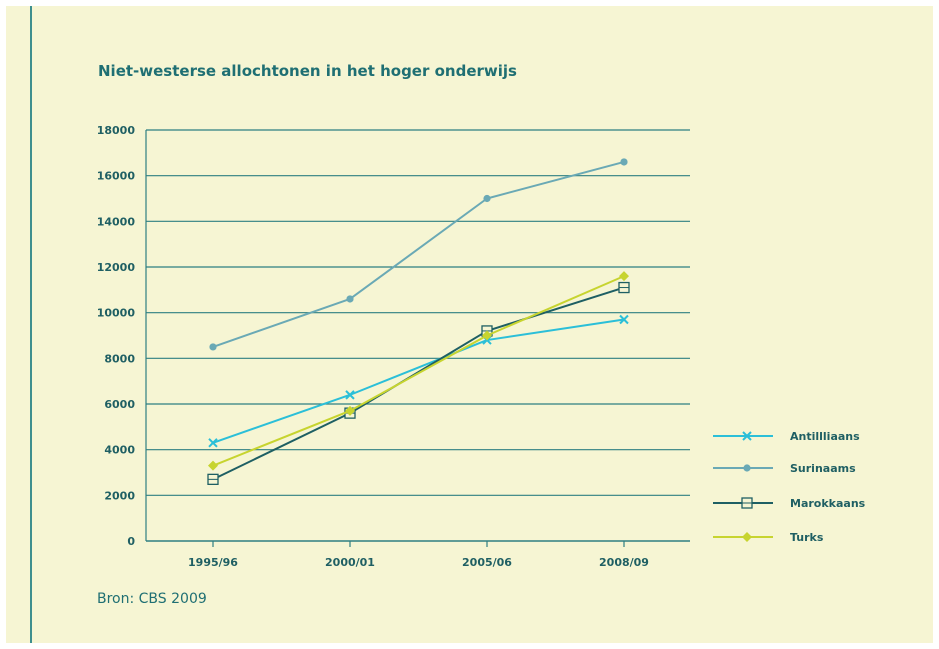 This screenshot has width=939, height=649. Describe the element at coordinates (789, 487) in the screenshot. I see `legend: Antillliaans Surinaams Marokkaans Turks` at that location.